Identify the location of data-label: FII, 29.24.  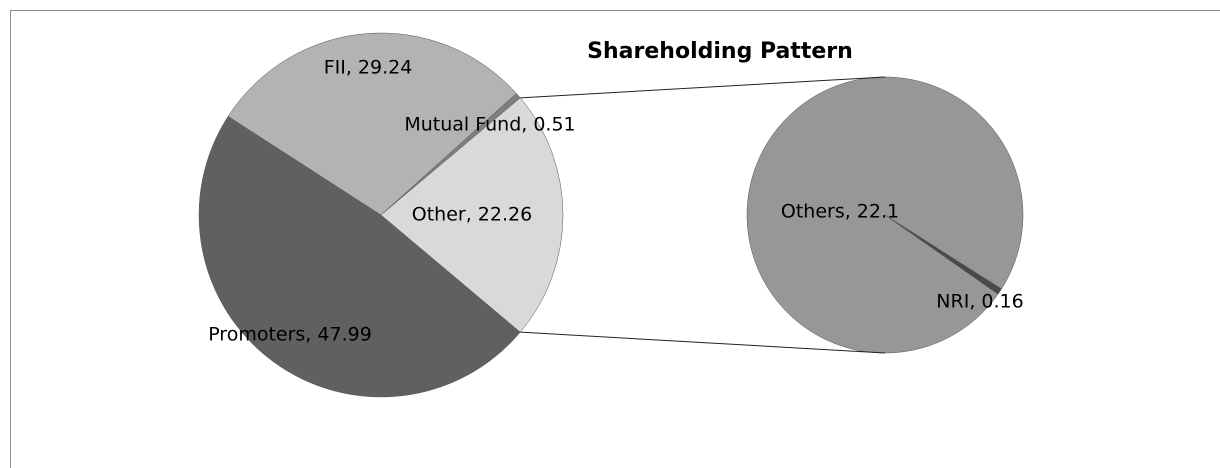
(368, 68).